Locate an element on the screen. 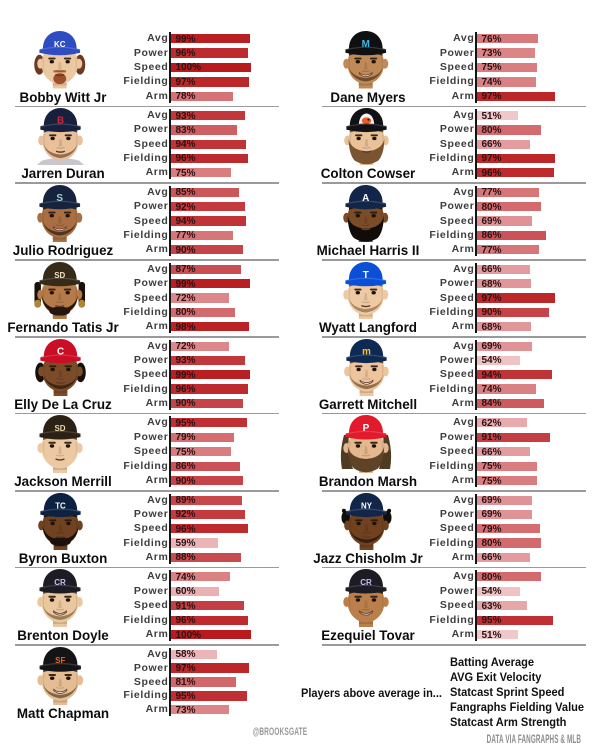  svg-text: NY is located at coordinates (367, 505).